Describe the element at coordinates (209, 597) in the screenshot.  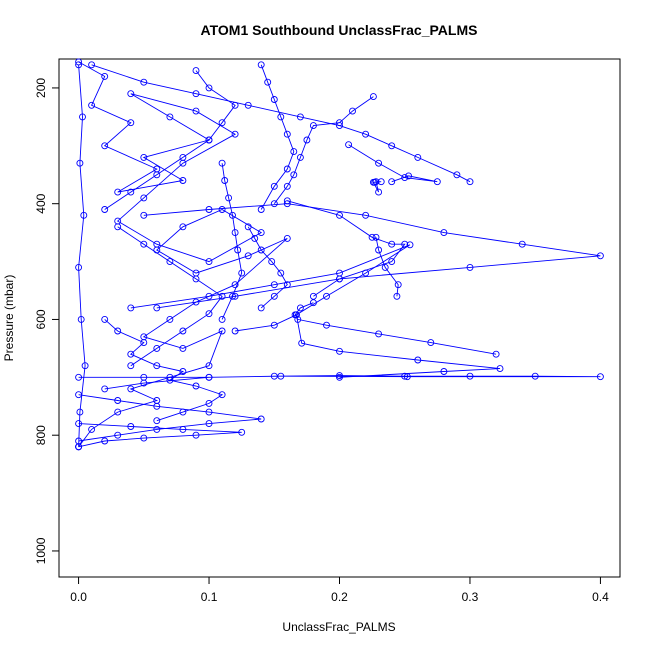
I see `x-tick-label-1: 0.1` at that location.